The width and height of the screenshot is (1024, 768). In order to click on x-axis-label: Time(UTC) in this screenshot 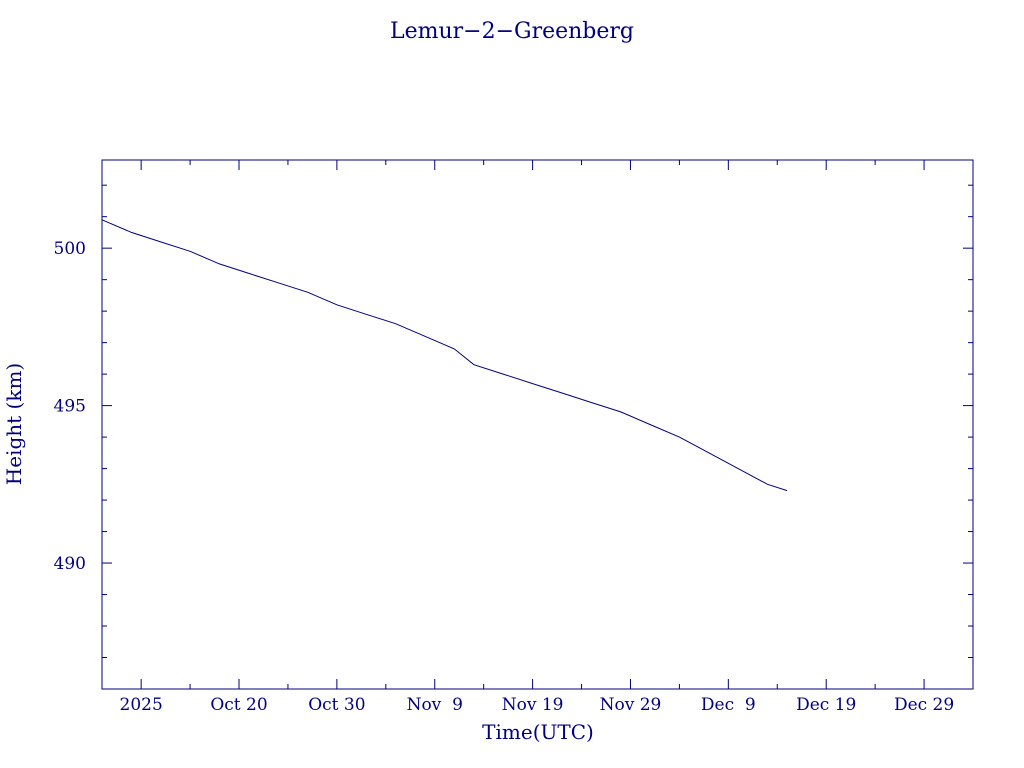, I will do `click(538, 732)`.